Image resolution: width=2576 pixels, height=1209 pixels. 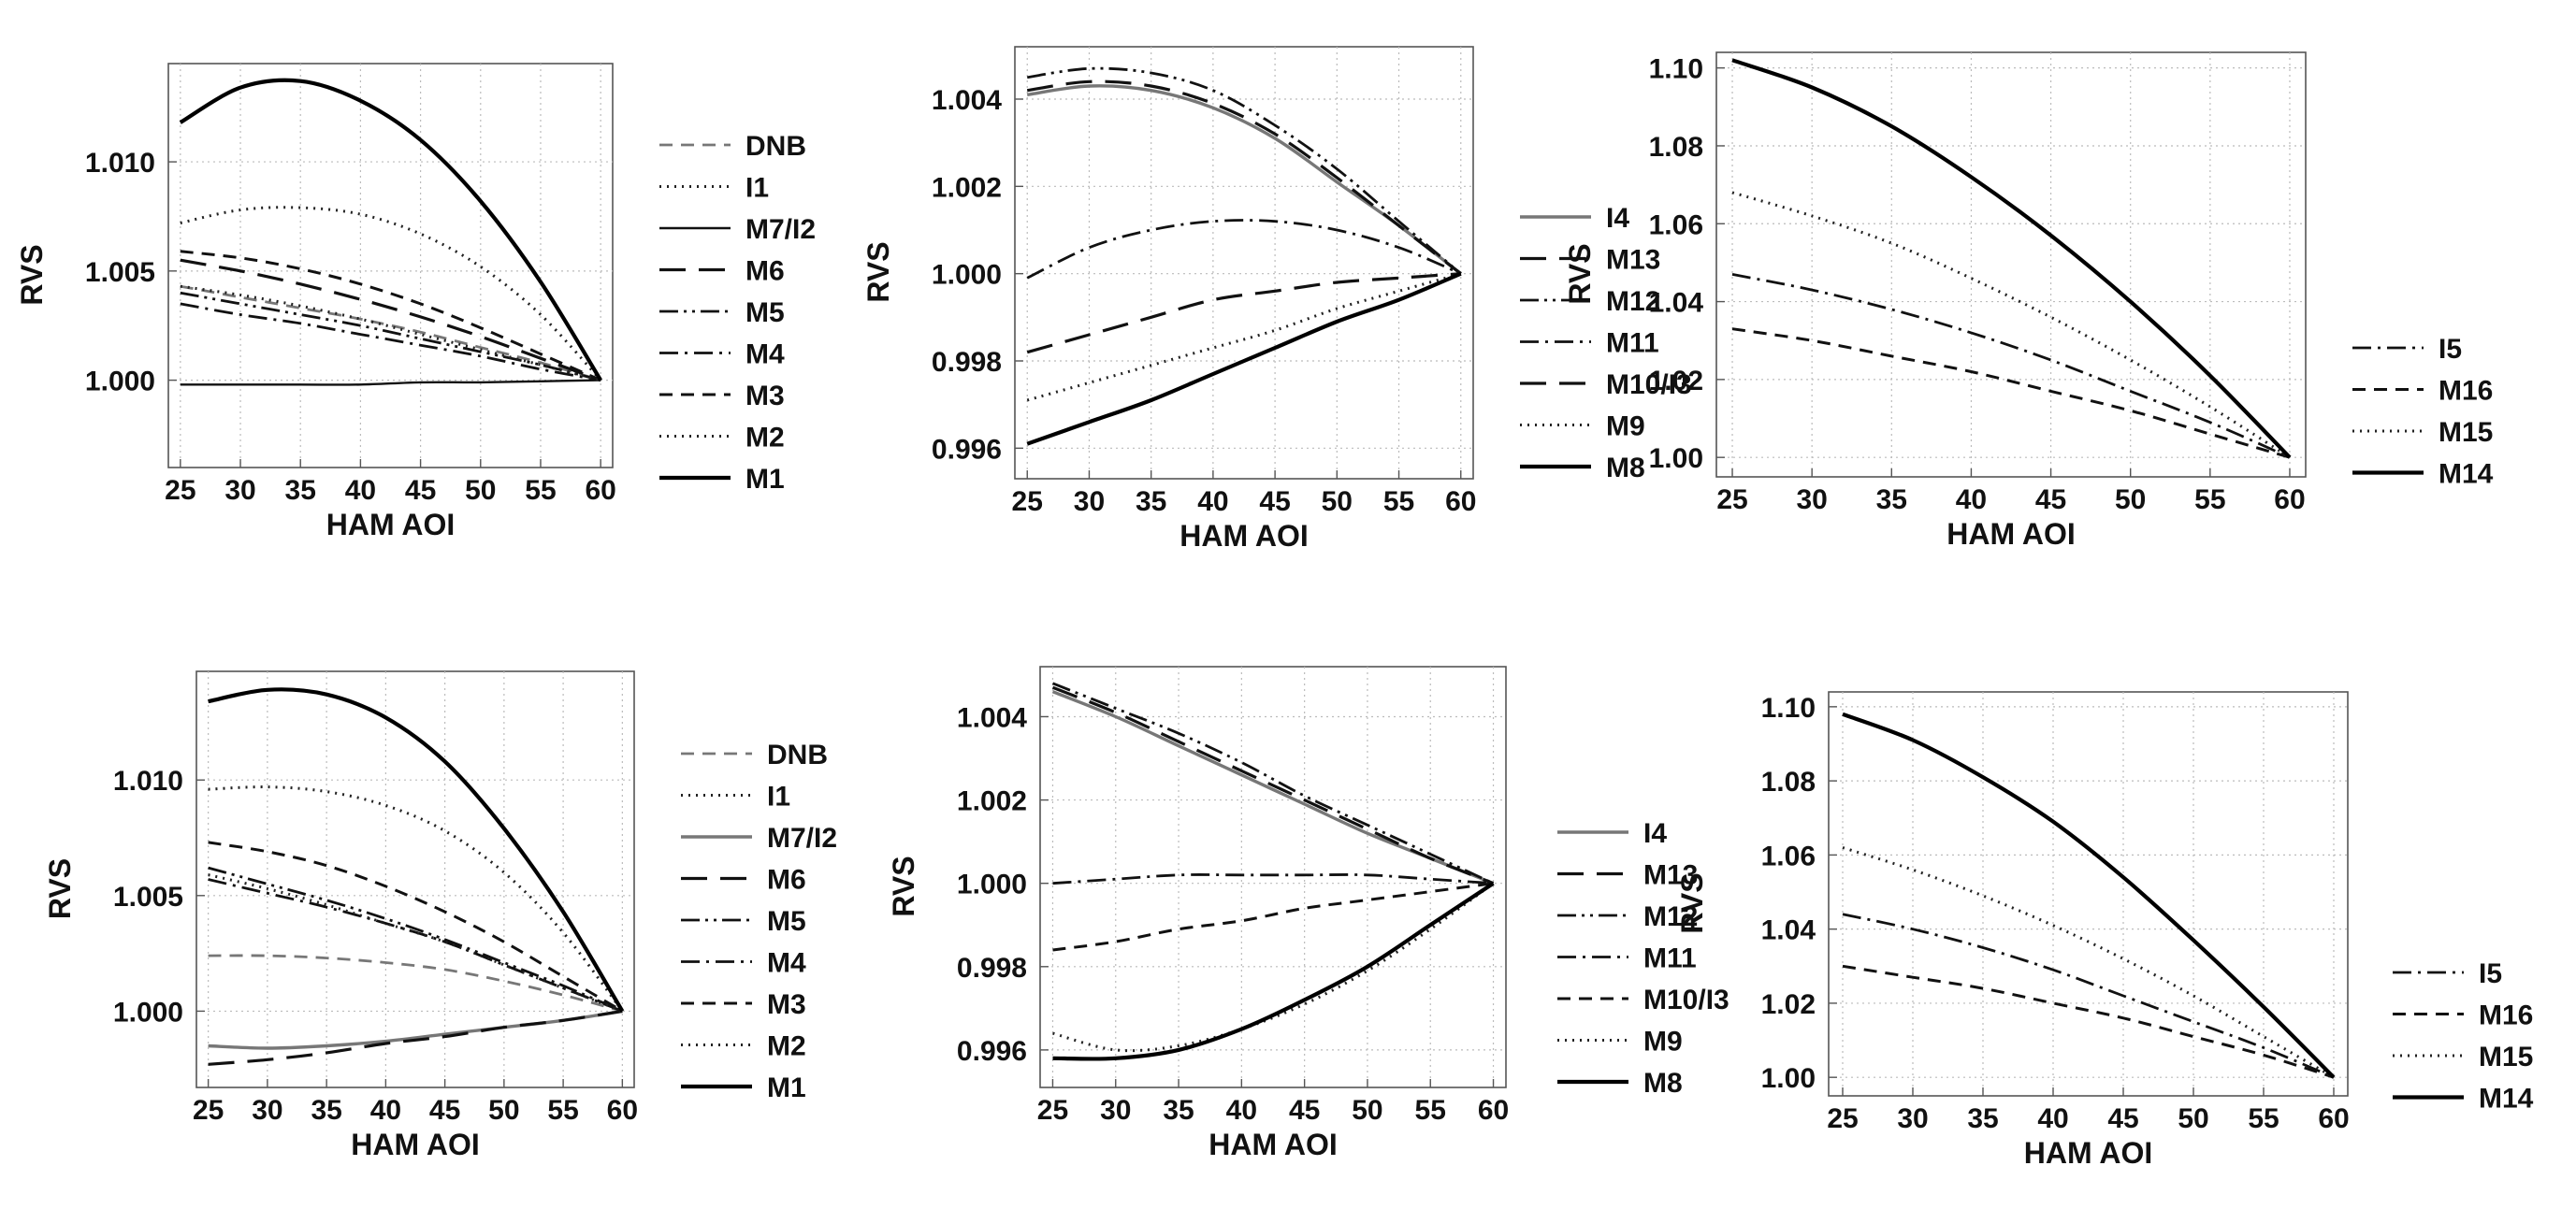 What do you see at coordinates (148, 781) in the screenshot?
I see `y-tick-label: 1.010` at bounding box center [148, 781].